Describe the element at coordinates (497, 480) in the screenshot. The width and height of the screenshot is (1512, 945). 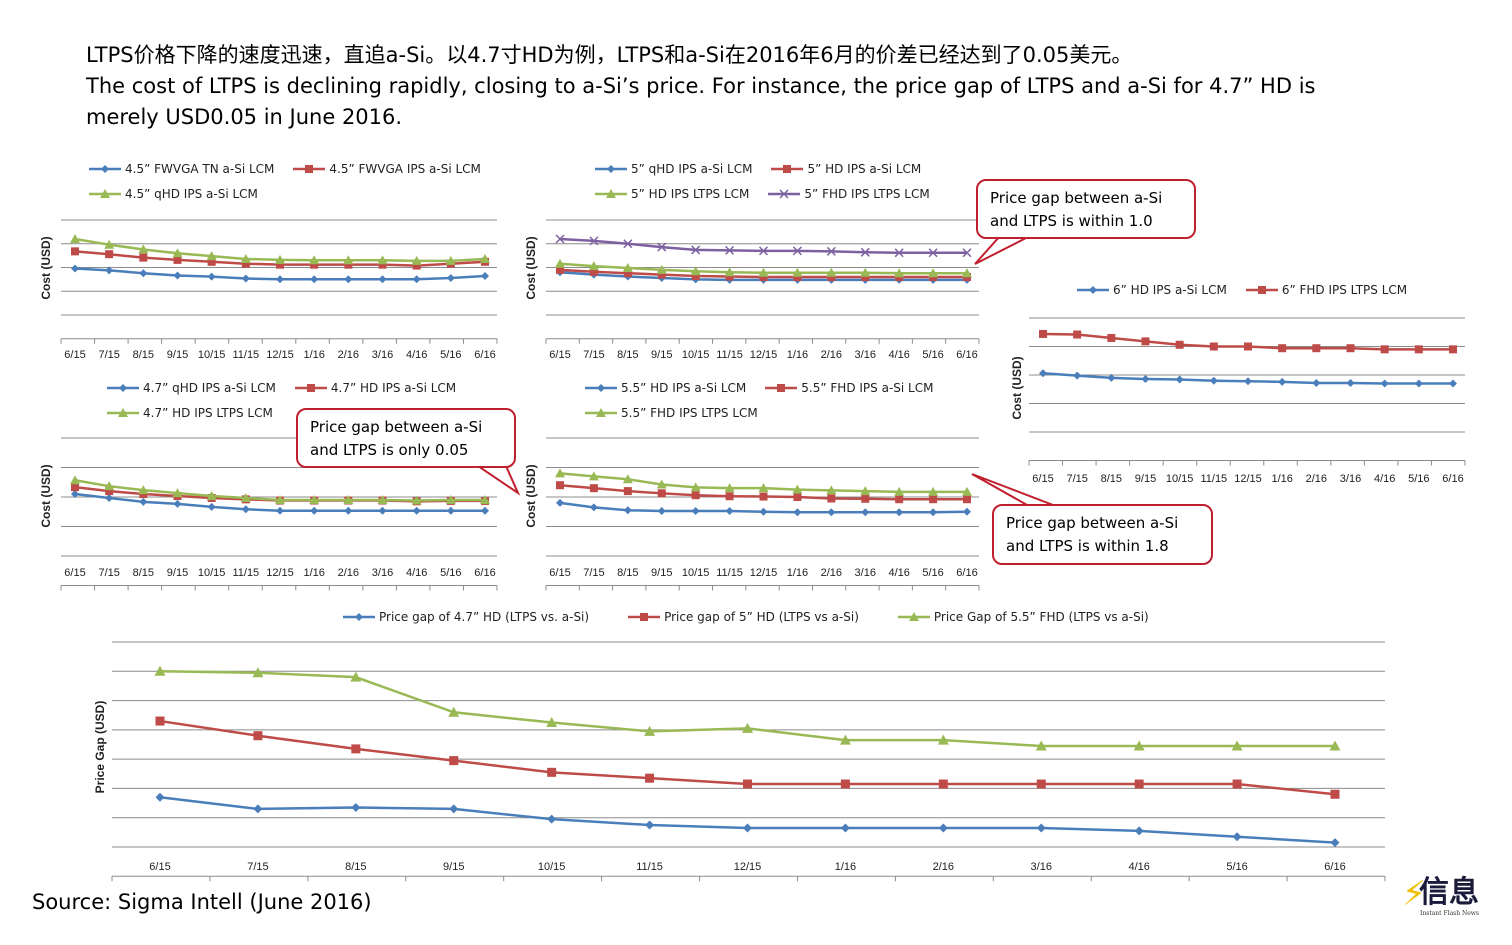
I see `callout-2-pointer` at that location.